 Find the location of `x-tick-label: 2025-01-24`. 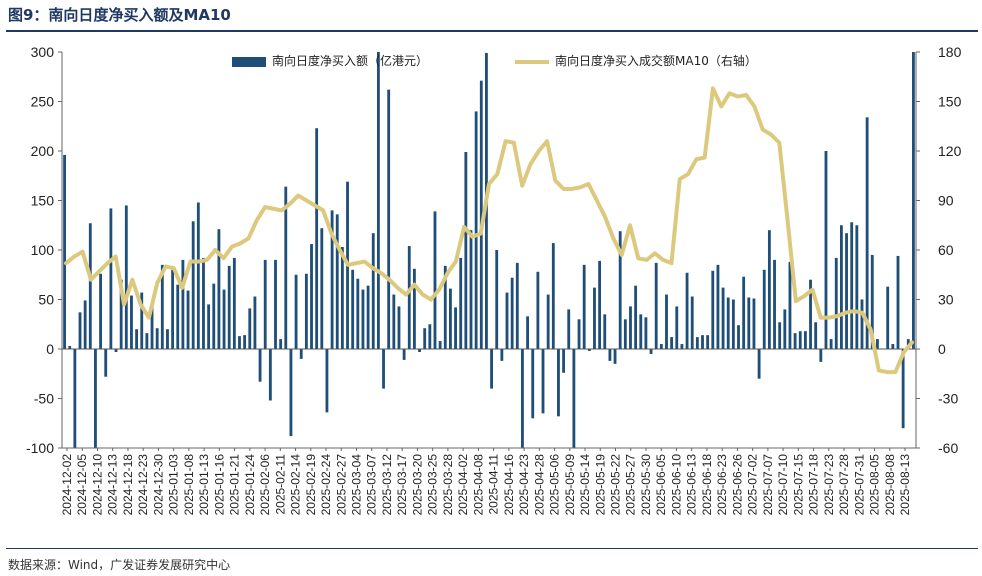

x-tick-label: 2025-01-24 is located at coordinates (250, 485).